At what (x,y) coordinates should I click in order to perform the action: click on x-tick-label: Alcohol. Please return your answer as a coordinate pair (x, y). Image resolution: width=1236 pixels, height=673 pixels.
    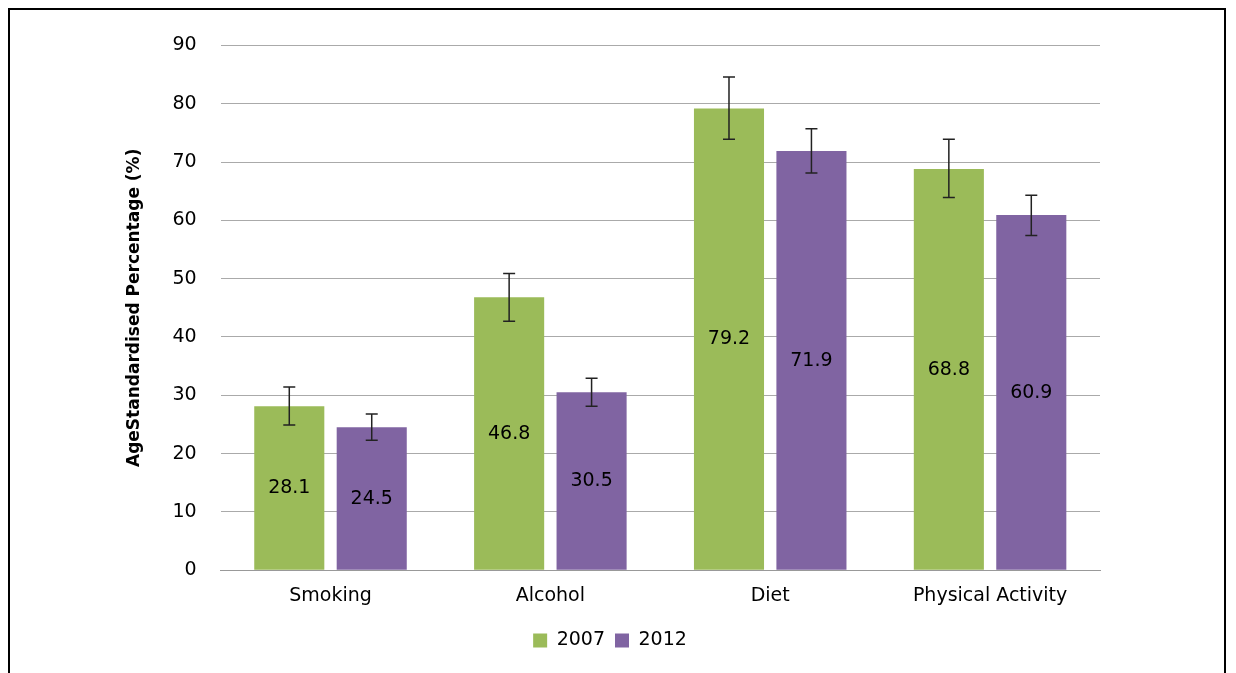
    Looking at the image, I should click on (550, 593).